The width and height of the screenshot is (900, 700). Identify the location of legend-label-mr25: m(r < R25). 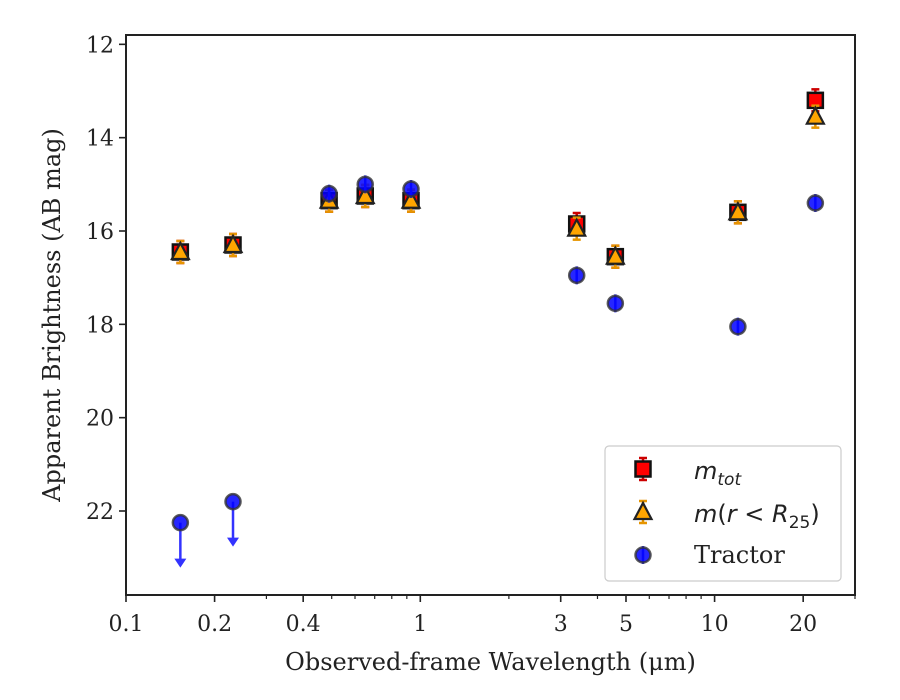
(757, 516).